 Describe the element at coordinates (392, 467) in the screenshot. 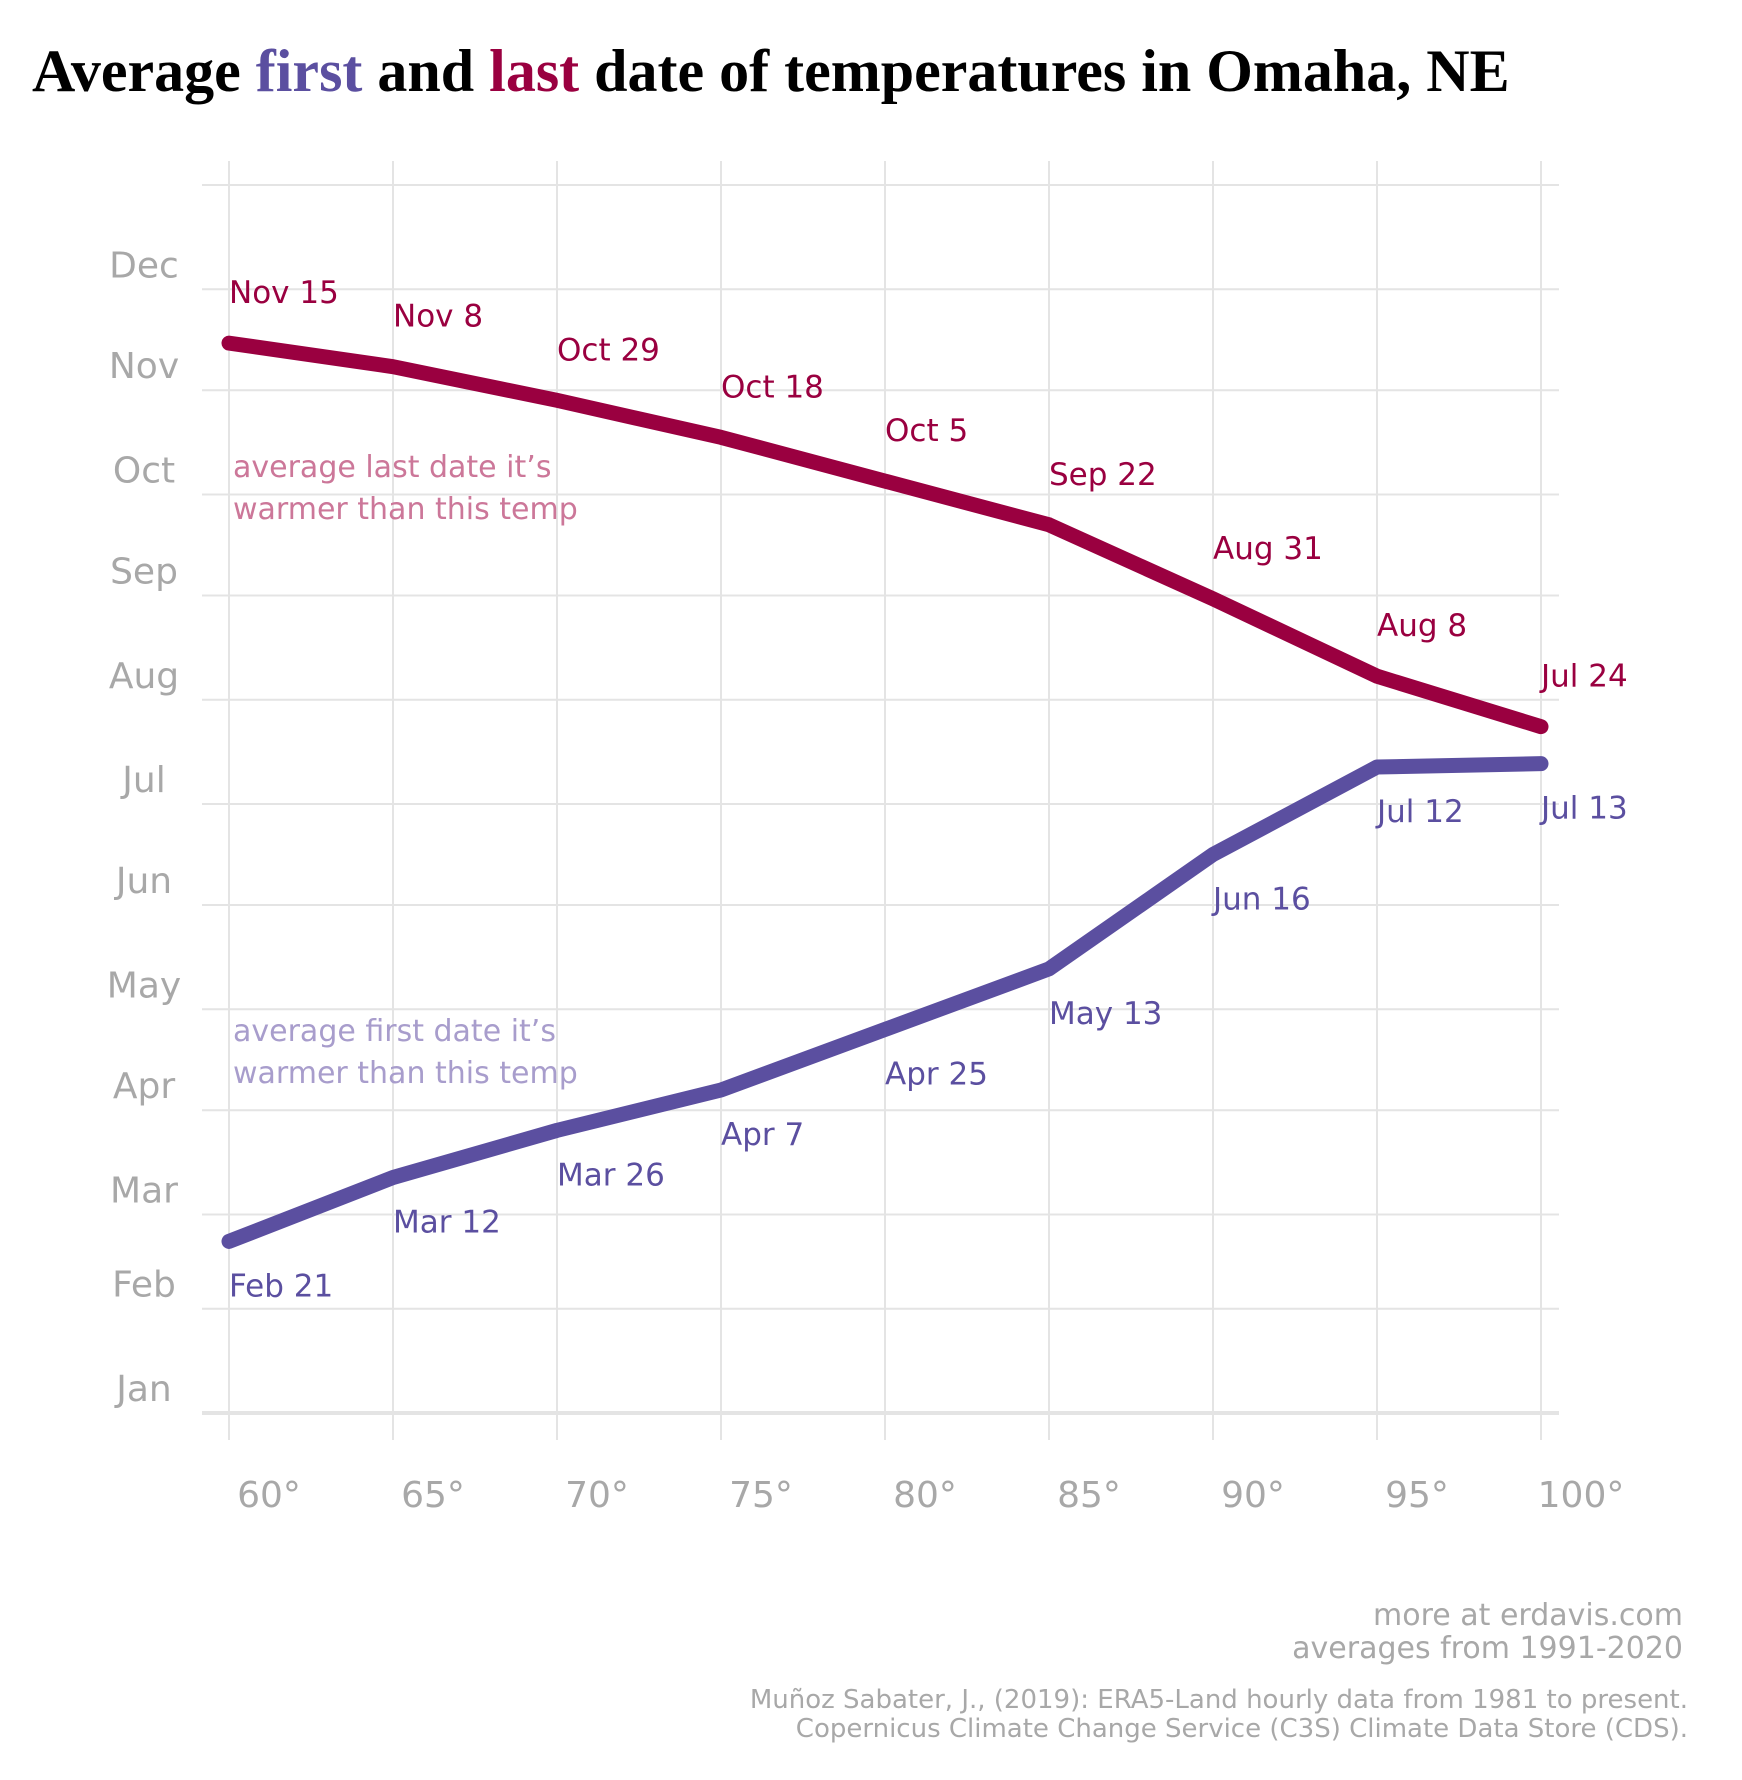

I see `series-annotation: average last date it’s` at that location.